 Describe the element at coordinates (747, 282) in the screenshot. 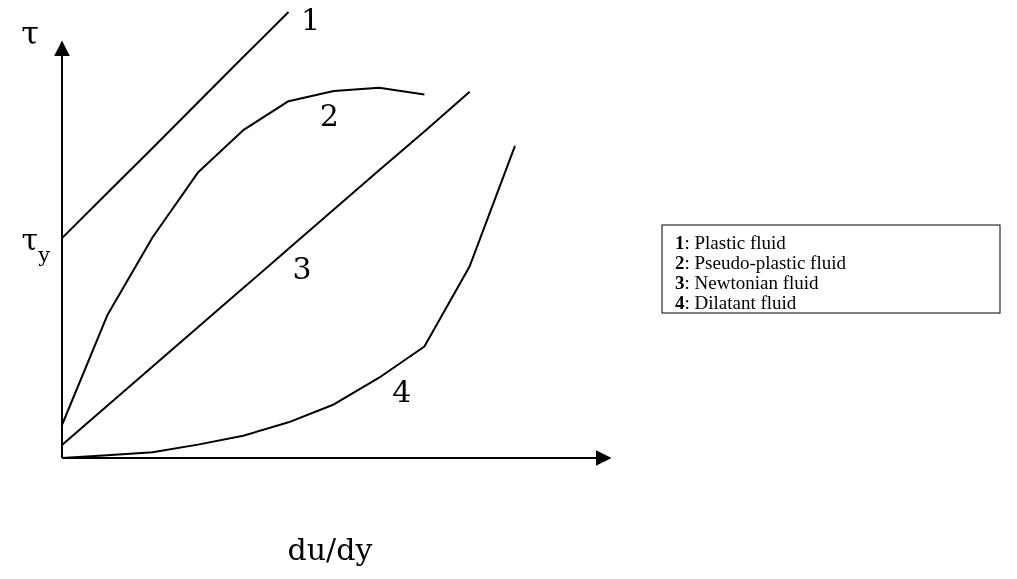

I see `text: 3: Newtonian fluid` at that location.